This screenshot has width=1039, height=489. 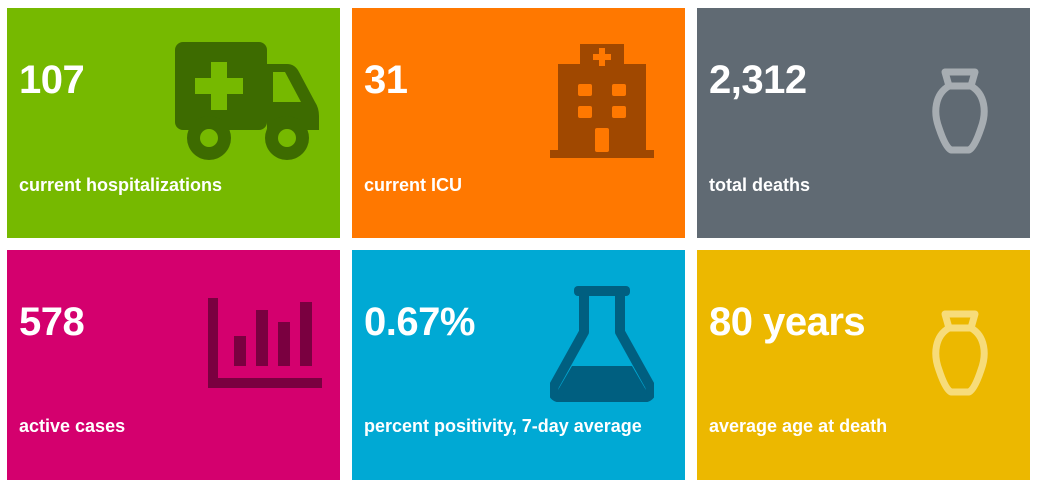 I want to click on hospital-icon, so click(x=602, y=102).